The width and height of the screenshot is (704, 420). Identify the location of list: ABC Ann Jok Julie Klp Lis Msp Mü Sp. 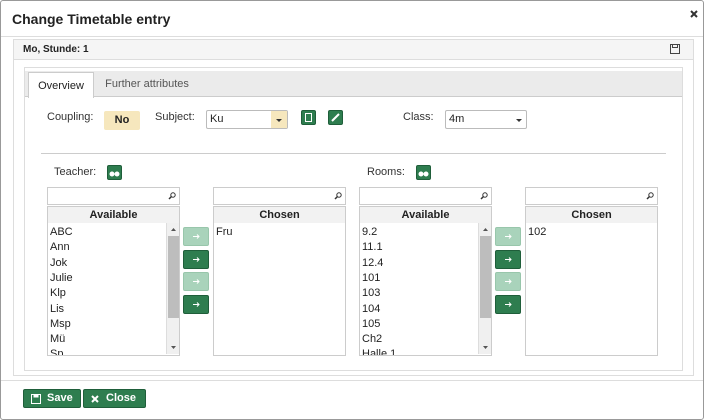
(113, 289).